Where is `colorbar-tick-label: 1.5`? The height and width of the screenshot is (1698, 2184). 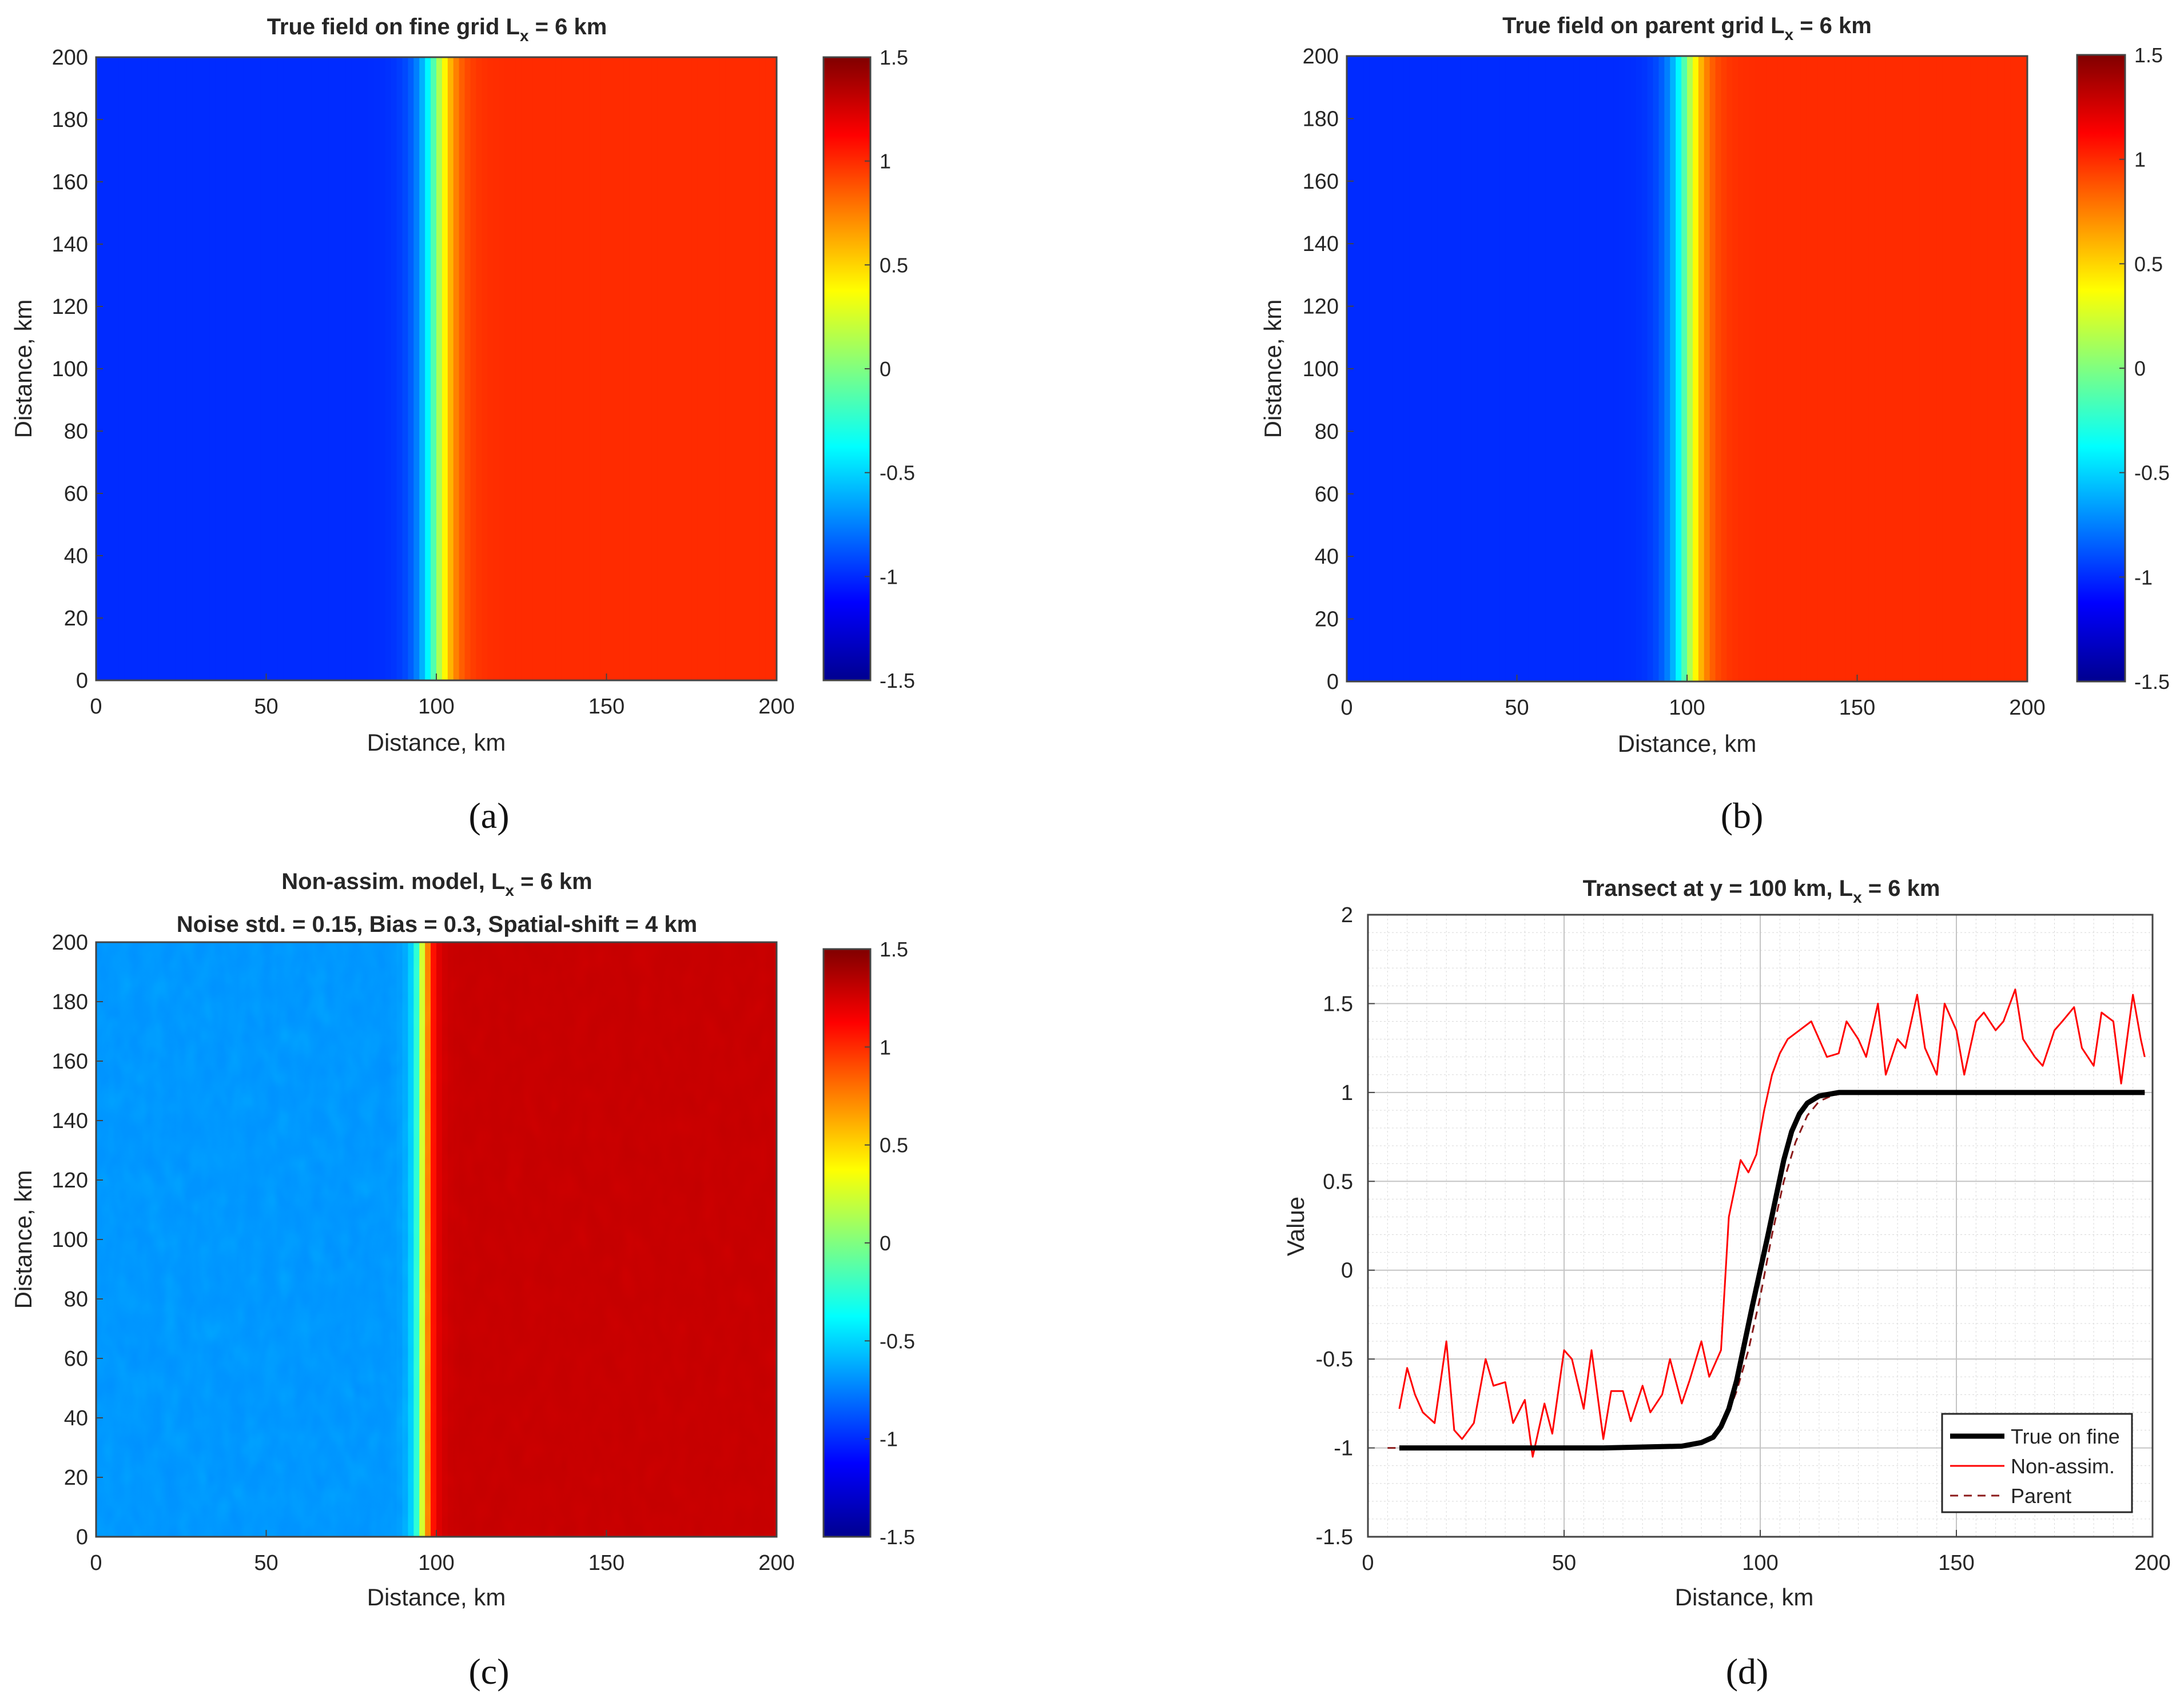
colorbar-tick-label: 1.5 is located at coordinates (894, 949).